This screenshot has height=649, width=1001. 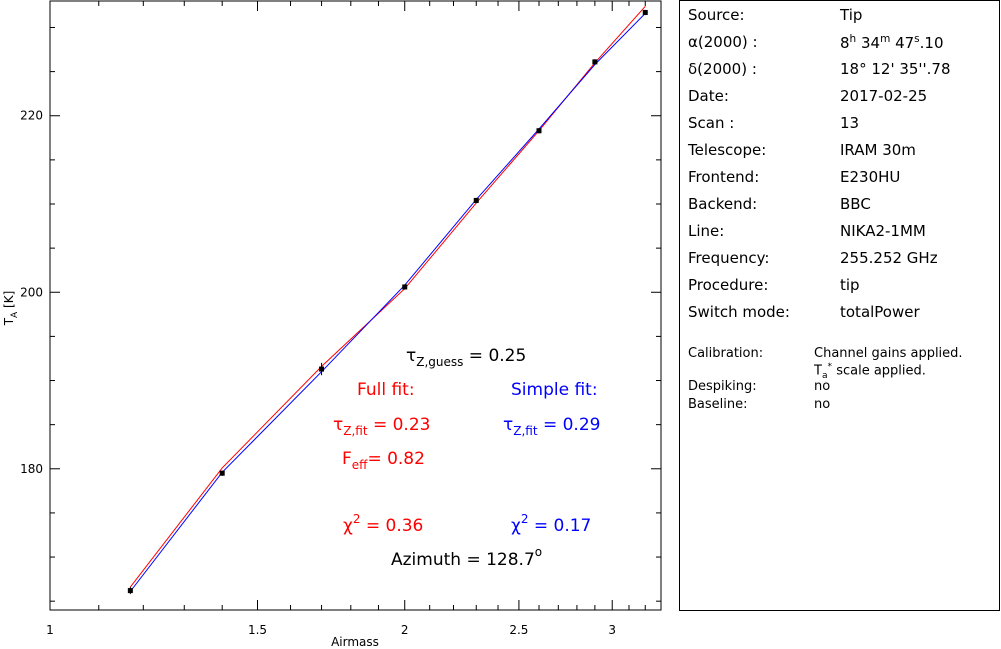 I want to click on x-tick-label: 3, so click(x=612, y=630).